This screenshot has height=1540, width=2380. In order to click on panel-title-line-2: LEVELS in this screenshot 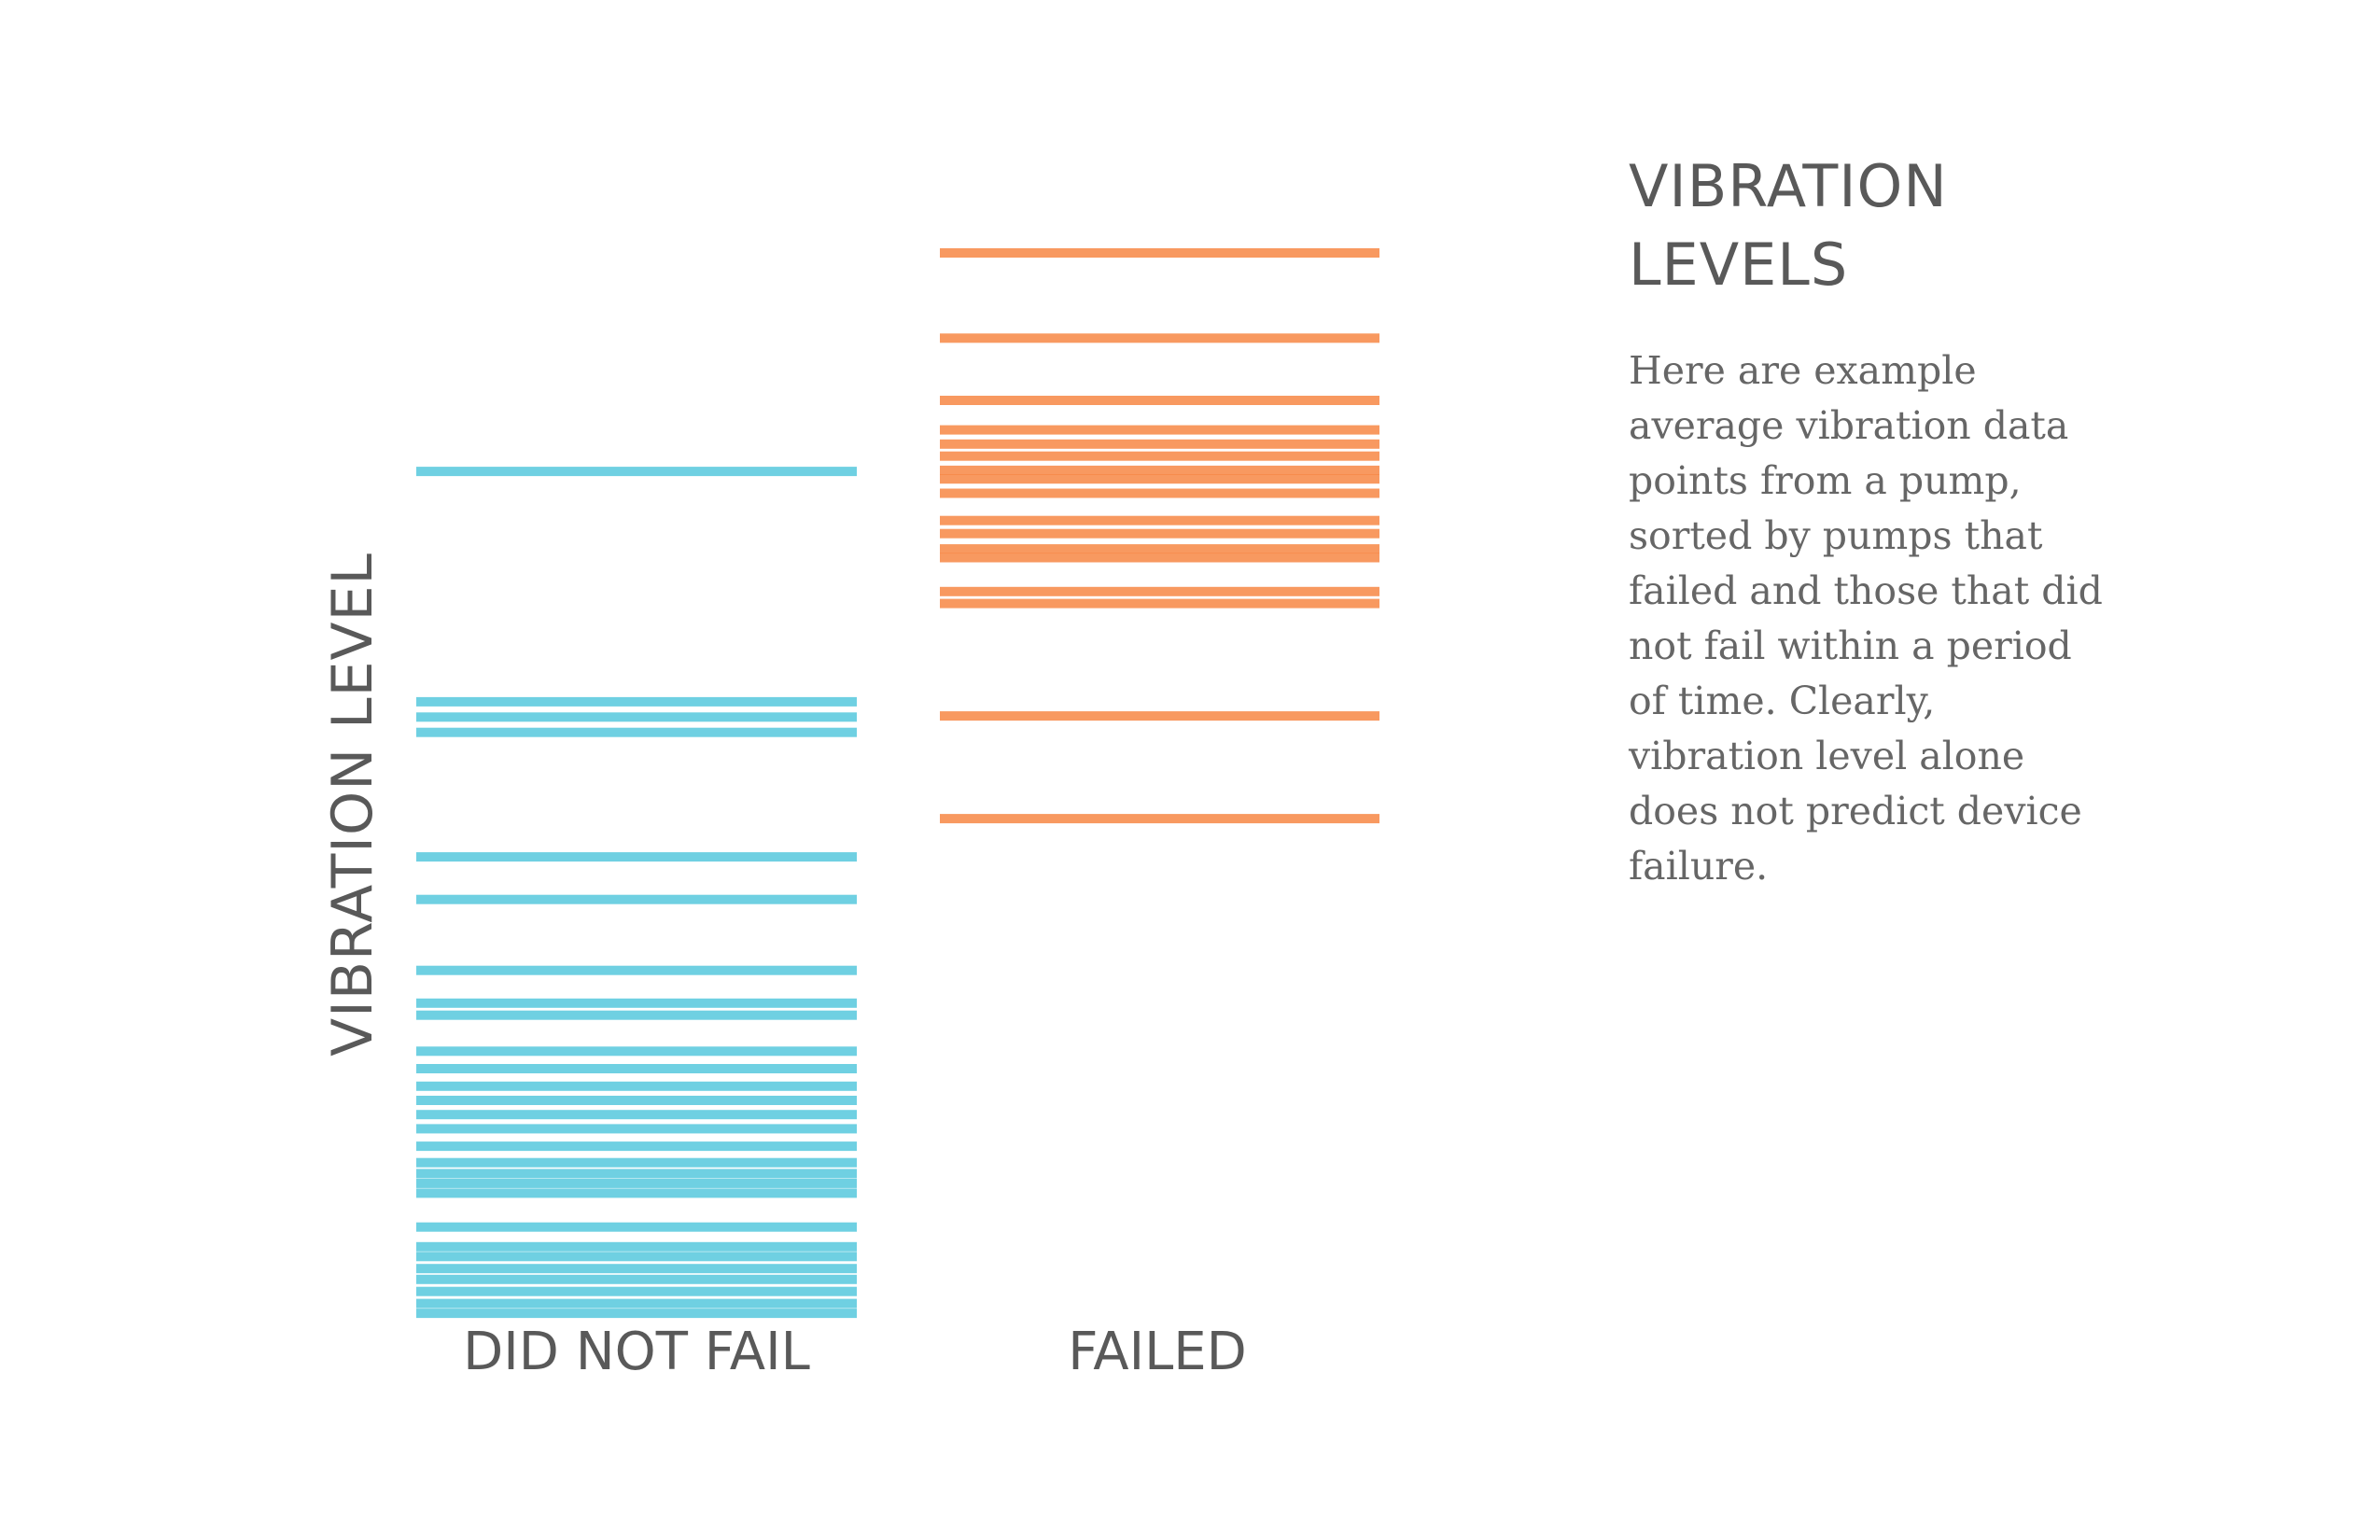, I will do `click(1739, 265)`.